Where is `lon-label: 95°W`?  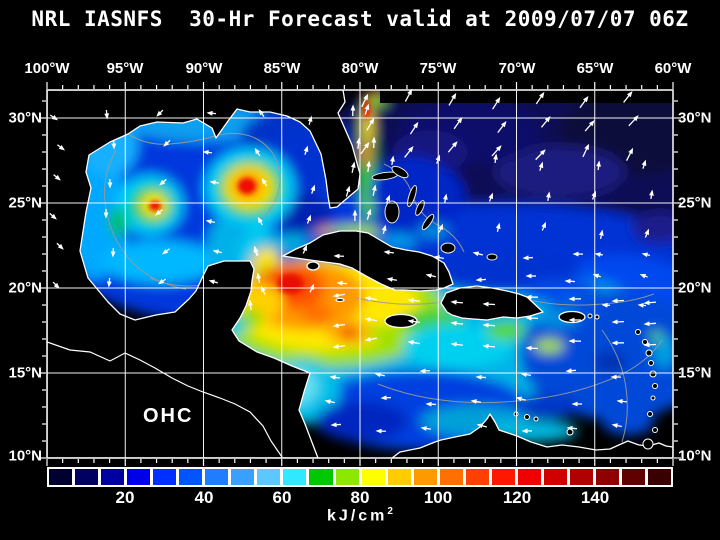 lon-label: 95°W is located at coordinates (125, 68).